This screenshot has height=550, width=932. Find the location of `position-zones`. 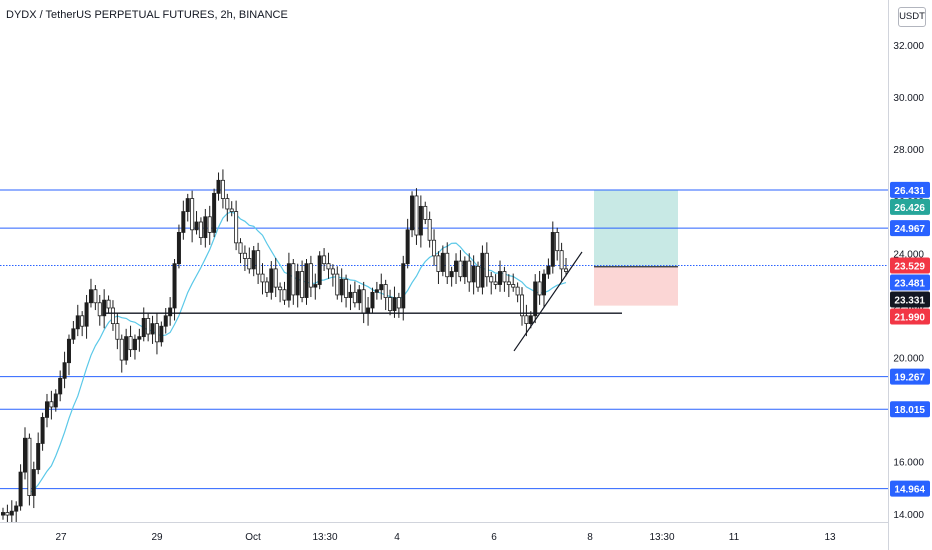

position-zones is located at coordinates (636, 247).